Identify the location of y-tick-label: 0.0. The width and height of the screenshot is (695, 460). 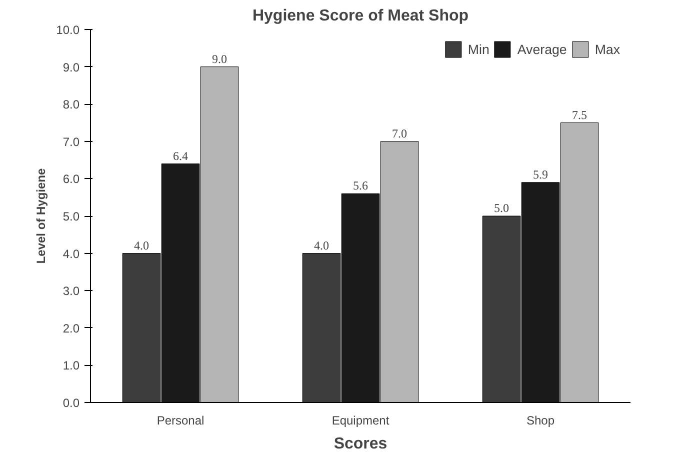
(71, 403).